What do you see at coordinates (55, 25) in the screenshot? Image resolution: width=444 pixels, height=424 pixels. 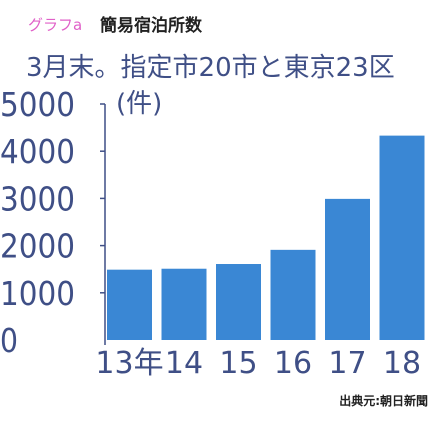 I see `graph-label: グラフa` at bounding box center [55, 25].